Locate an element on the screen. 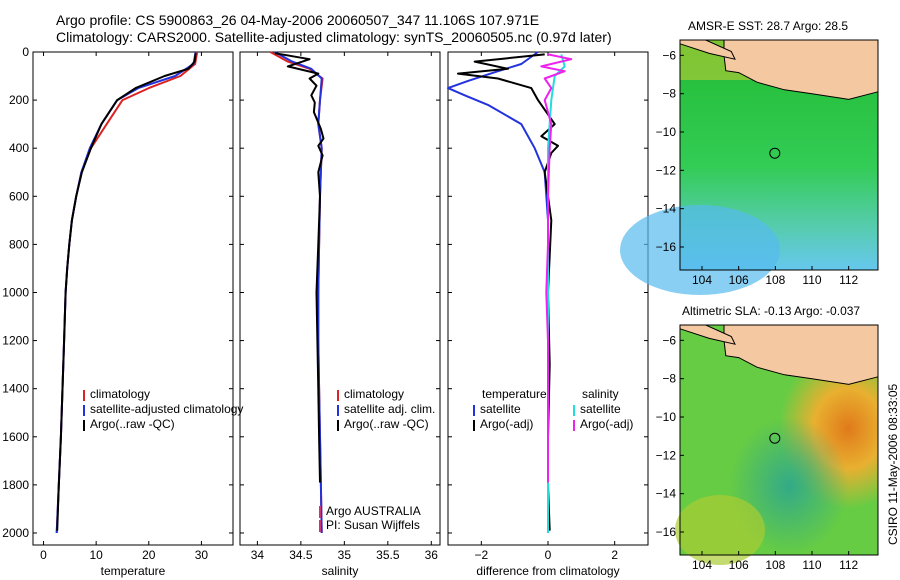  x-tick-label: 10 is located at coordinates (96, 555).